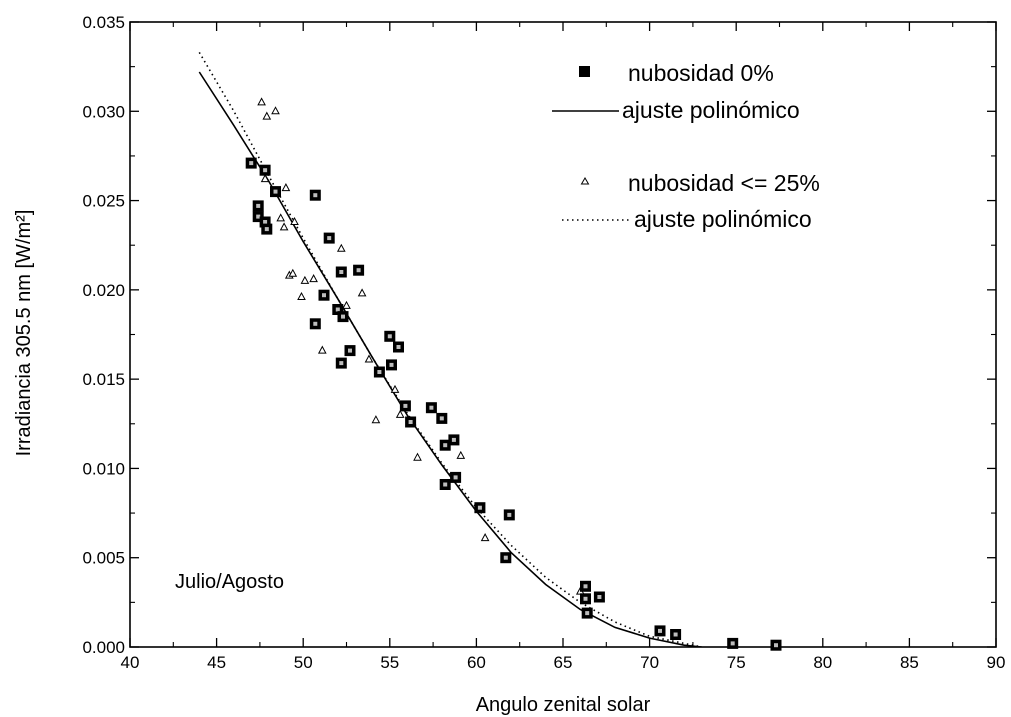 This screenshot has height=717, width=1011. What do you see at coordinates (649, 662) in the screenshot?
I see `x-tick-label: 70` at bounding box center [649, 662].